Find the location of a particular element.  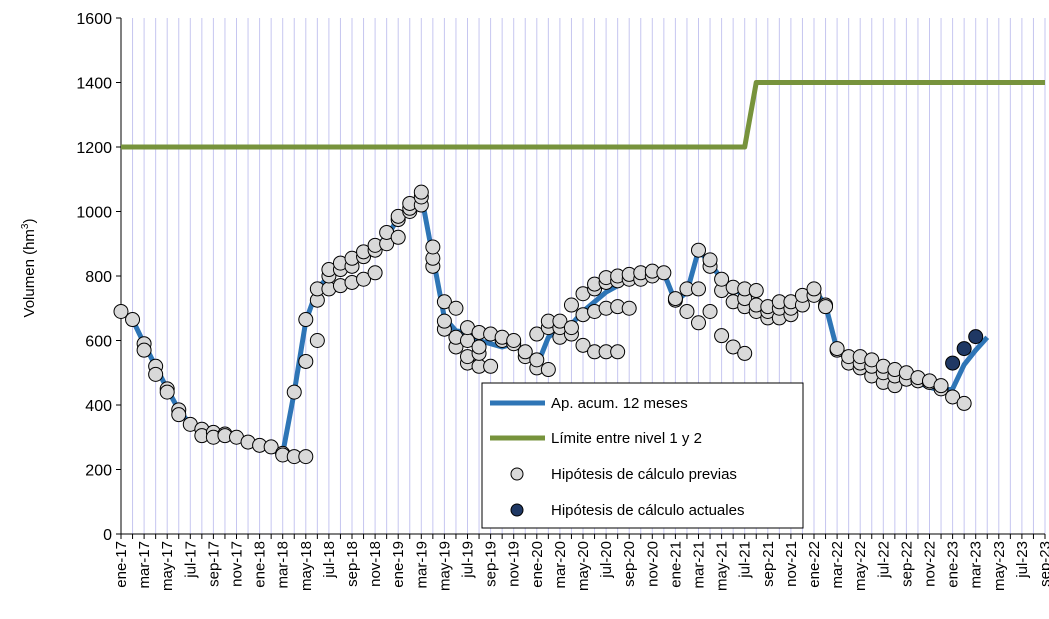

y-tick-label: 1200 is located at coordinates (94, 148).